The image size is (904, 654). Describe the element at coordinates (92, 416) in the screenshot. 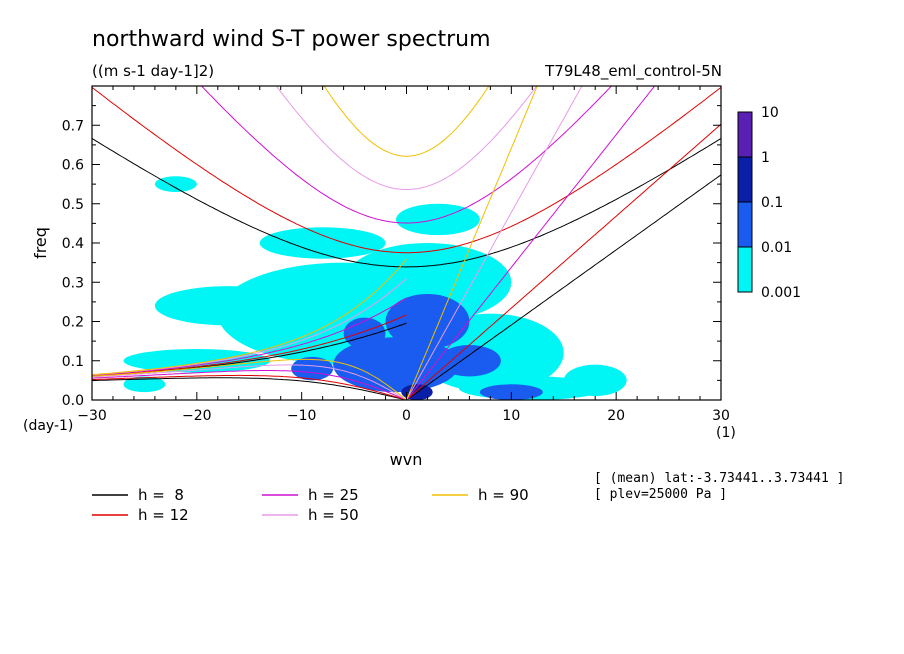

I see `x-tick-label: −30` at that location.